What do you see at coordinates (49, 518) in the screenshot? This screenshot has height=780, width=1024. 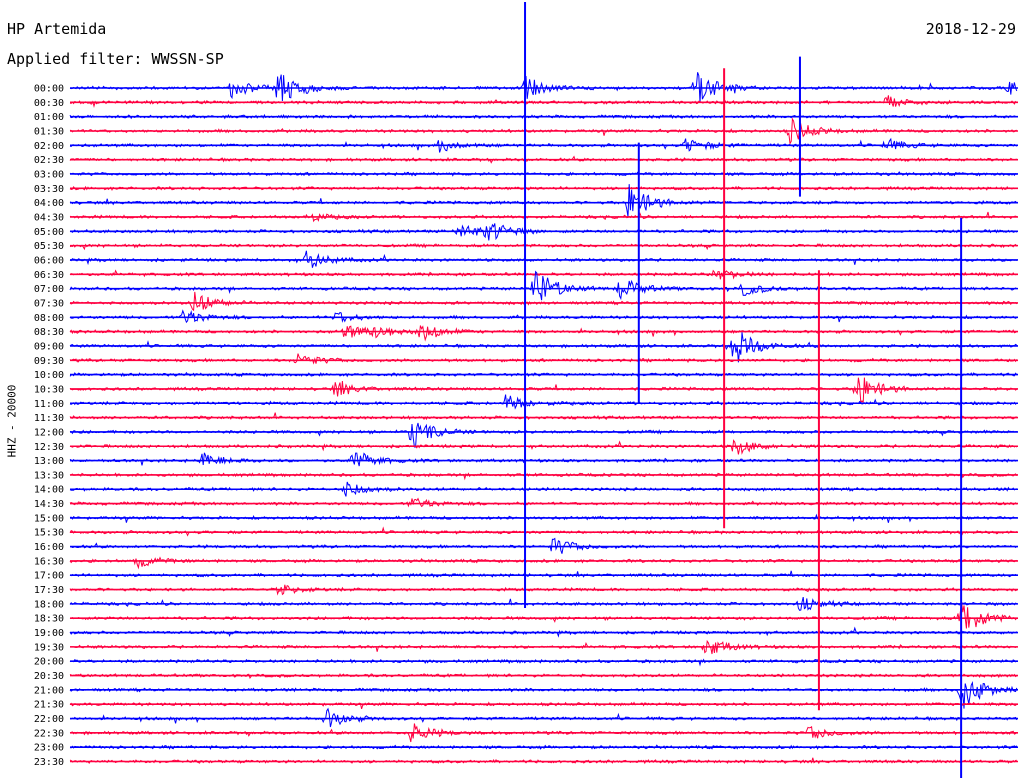 I see `row-tick-label: 15:00` at bounding box center [49, 518].